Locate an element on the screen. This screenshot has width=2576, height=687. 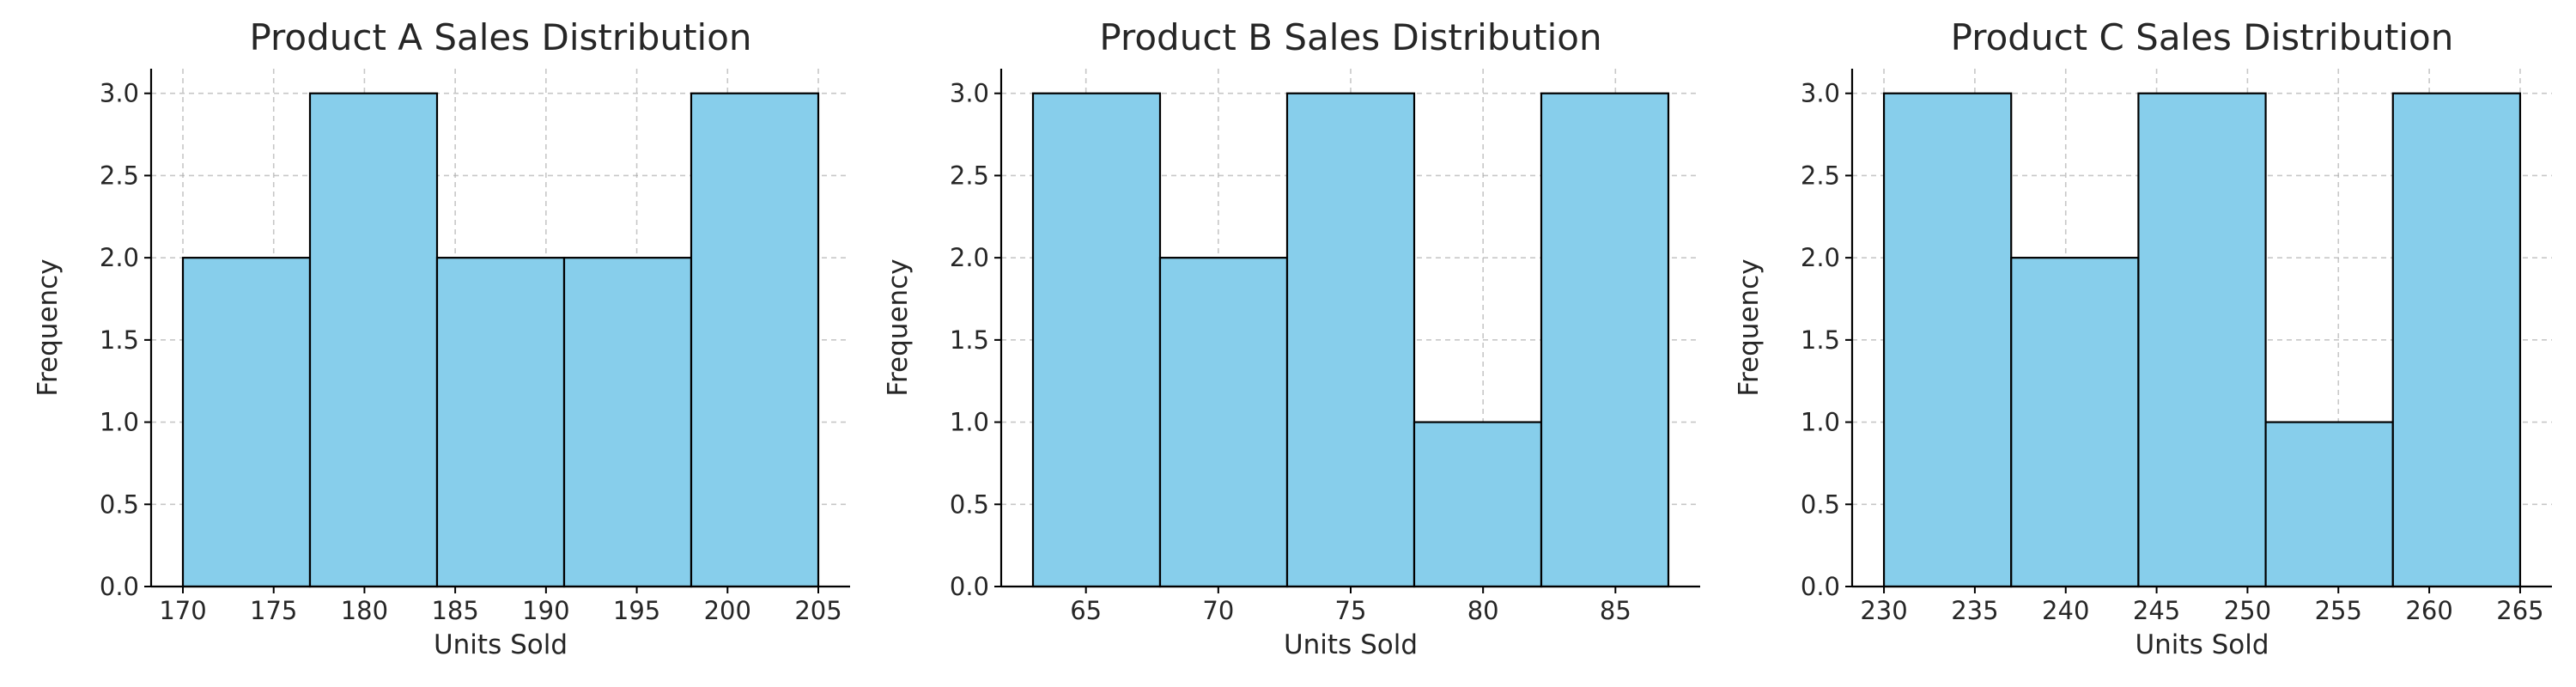
x-tick-label: 65 is located at coordinates (1086, 610).